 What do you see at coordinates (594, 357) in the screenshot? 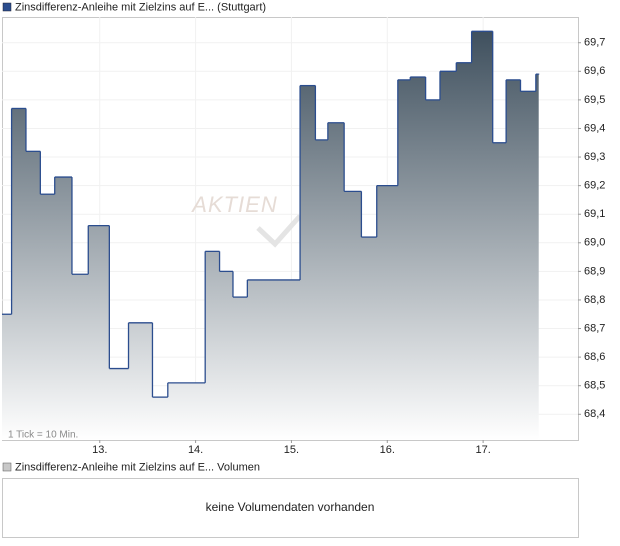
I see `y-tick-label: 68,6` at bounding box center [594, 357].